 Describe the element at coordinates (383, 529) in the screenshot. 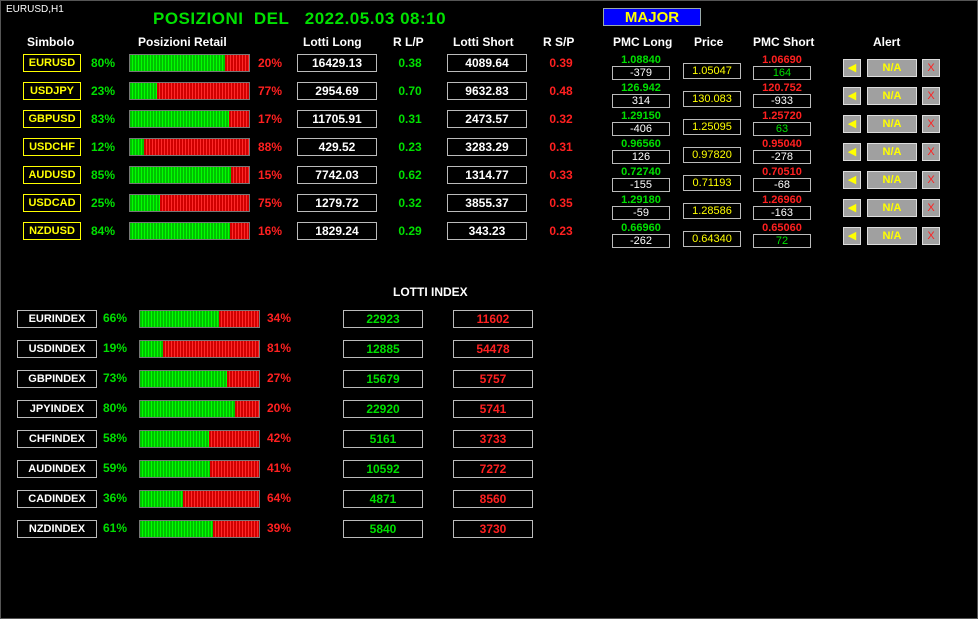

I see `index-lots-long: 5840` at that location.